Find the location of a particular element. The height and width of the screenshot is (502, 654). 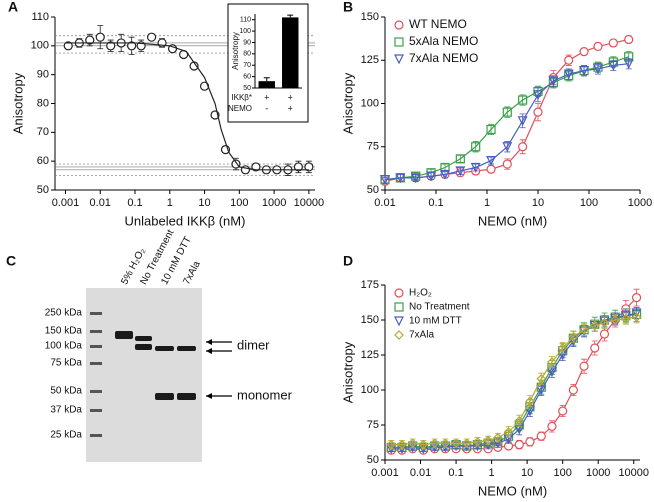

x-tick-label: 10000 is located at coordinates (309, 203).